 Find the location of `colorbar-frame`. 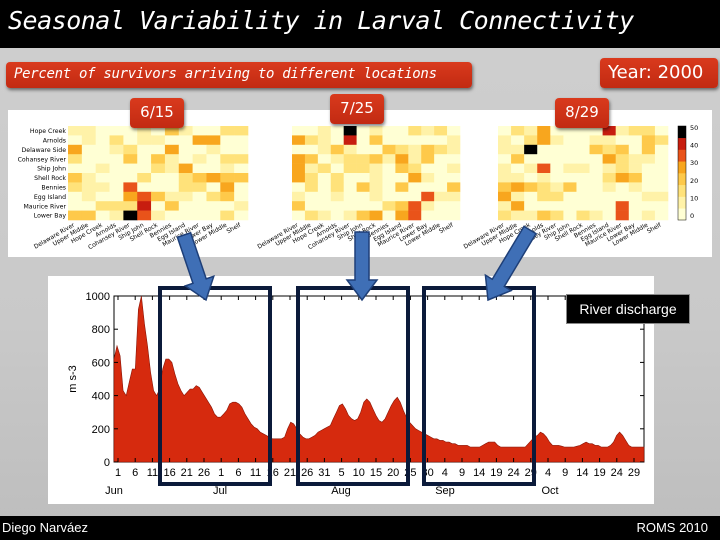

colorbar-frame is located at coordinates (682, 173).